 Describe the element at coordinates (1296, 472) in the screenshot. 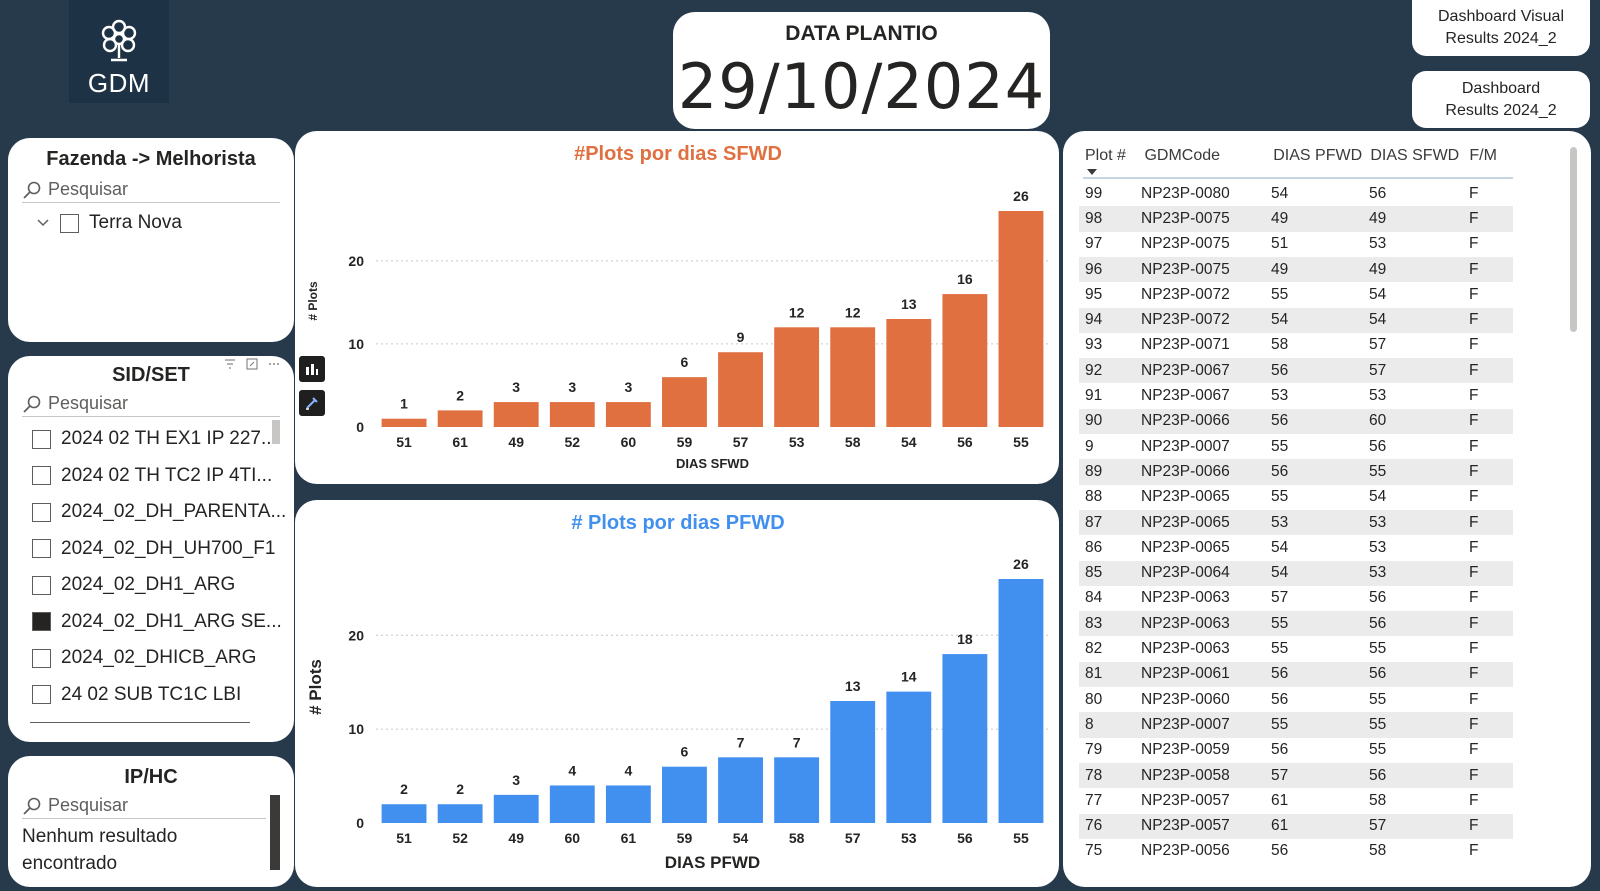

I see `table-row: 89 NP23P-0066 56 55 F` at that location.